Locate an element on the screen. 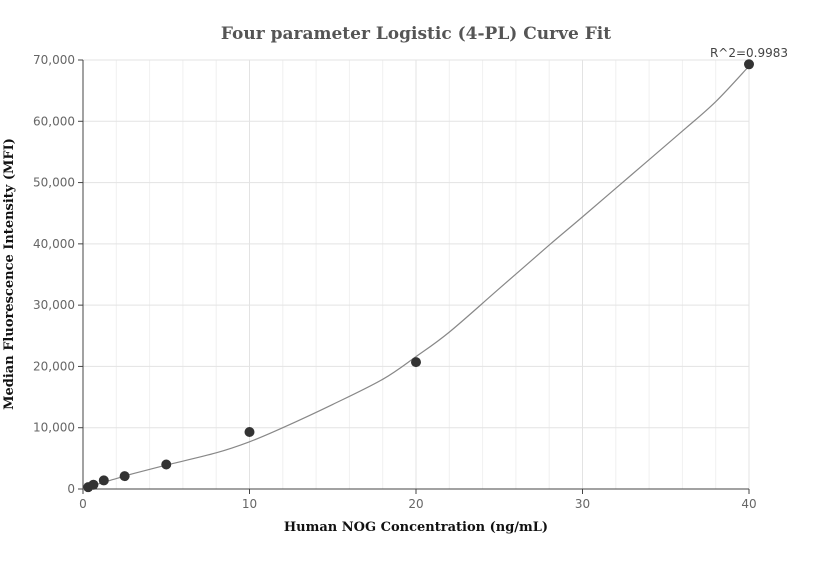  y-tick-label: 30,000 is located at coordinates (54, 305).